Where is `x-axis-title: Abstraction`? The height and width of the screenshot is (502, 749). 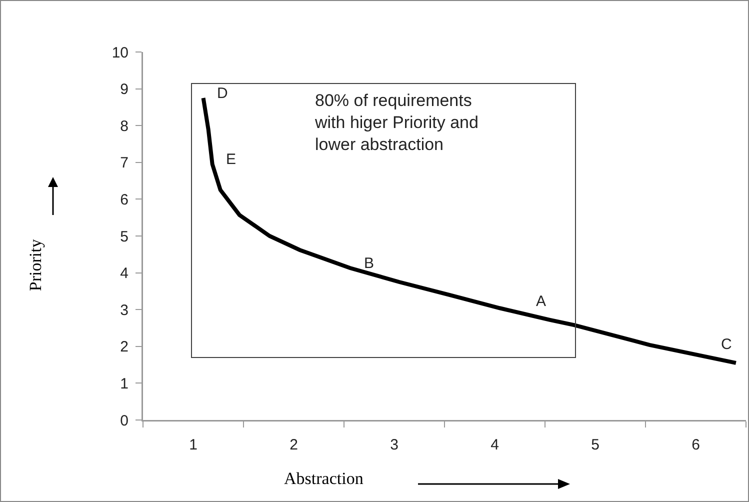
x-axis-title: Abstraction is located at coordinates (324, 478).